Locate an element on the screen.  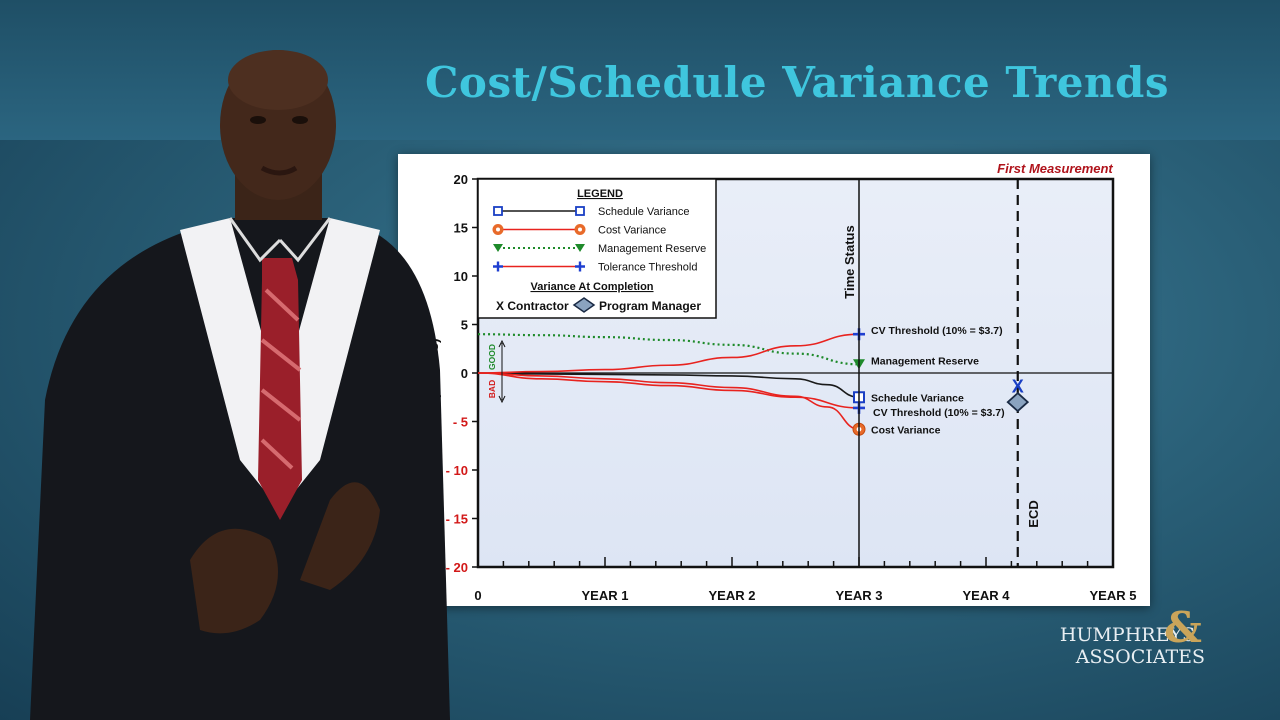
y-tick-label: 10 is located at coordinates (461, 276).